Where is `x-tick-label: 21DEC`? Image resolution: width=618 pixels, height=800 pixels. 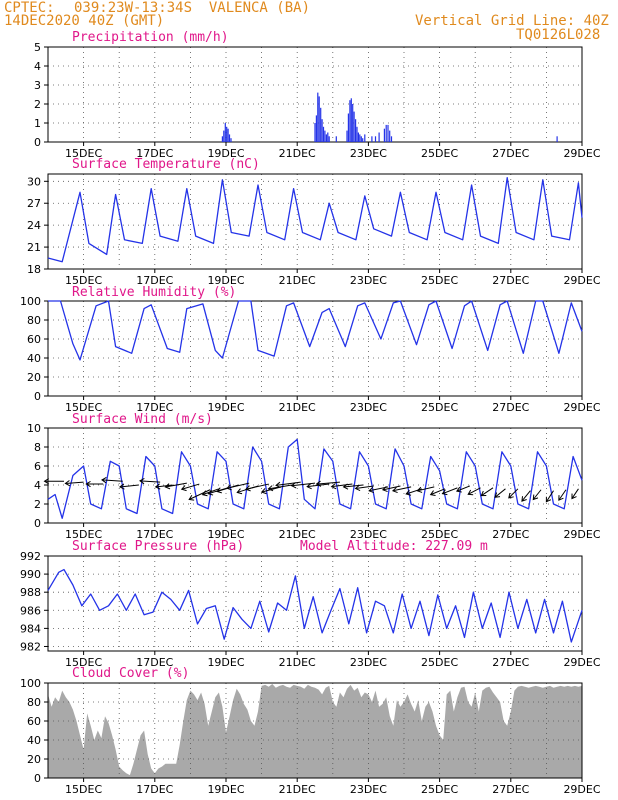 x-tick-label: 21DEC is located at coordinates (297, 534).